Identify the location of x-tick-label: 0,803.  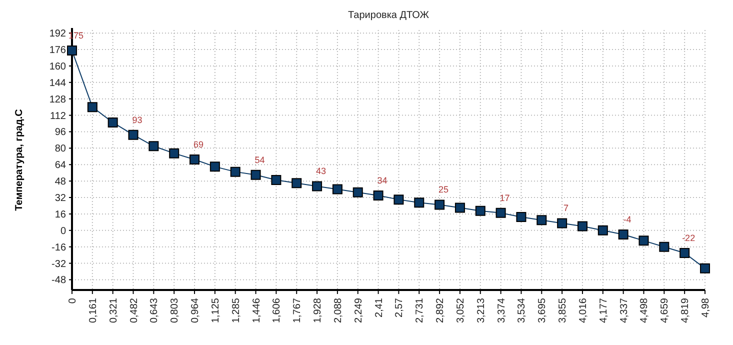
(175, 311).